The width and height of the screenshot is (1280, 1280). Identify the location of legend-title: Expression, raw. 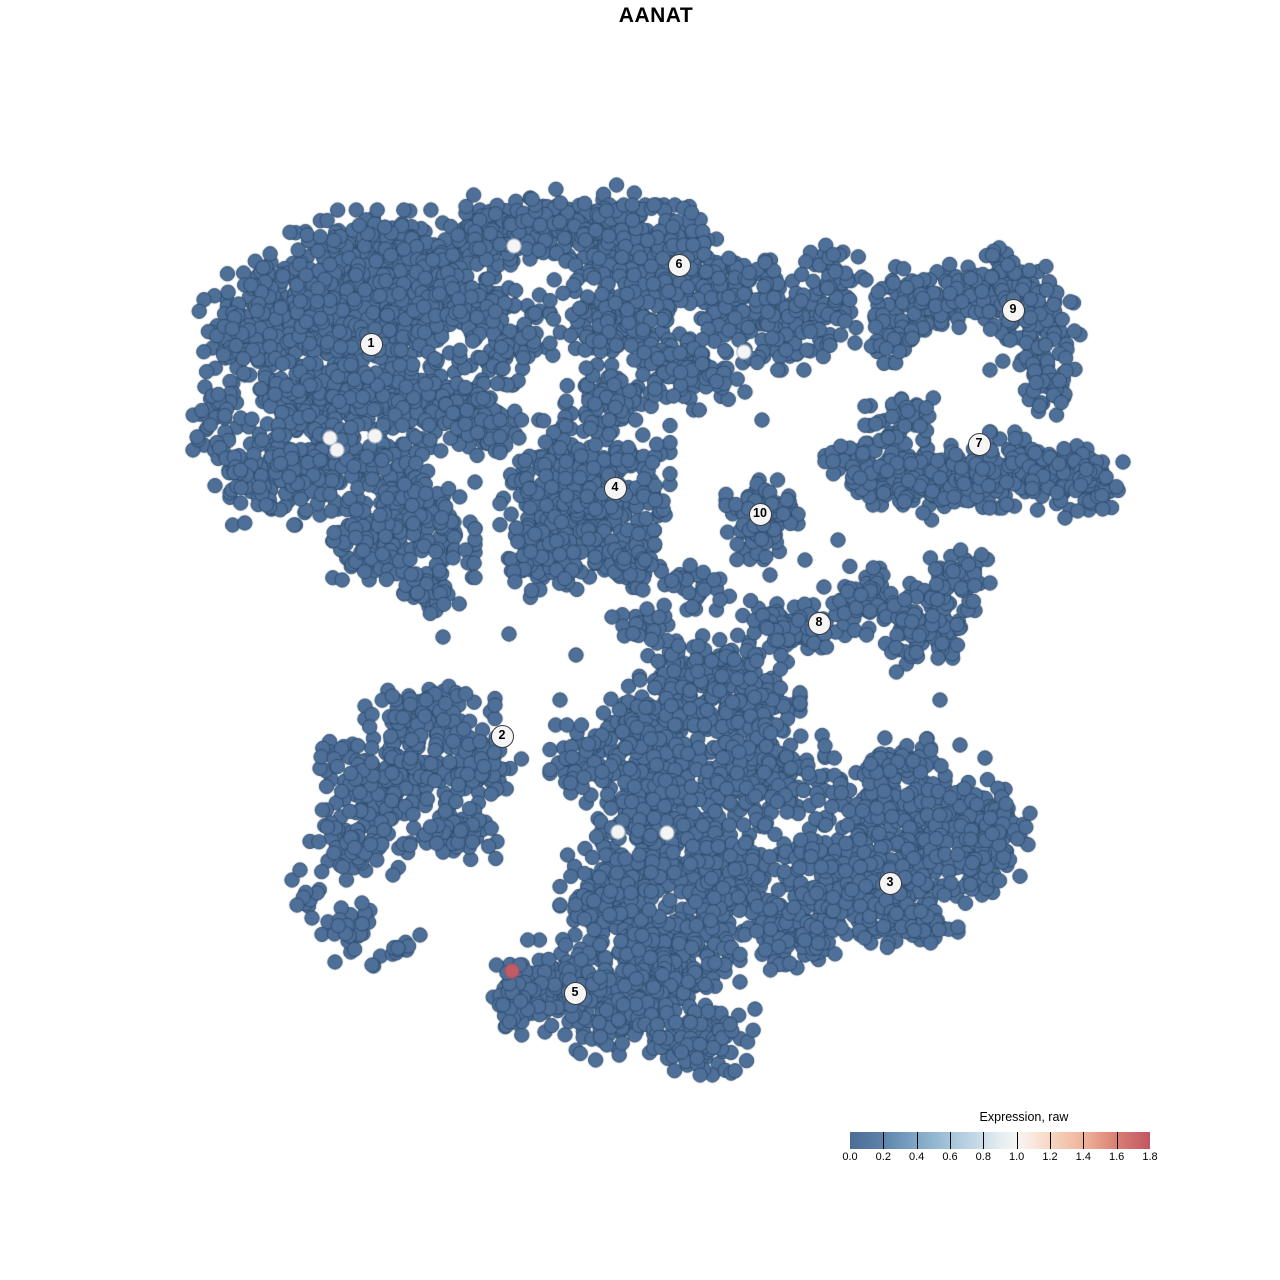
(1024, 1117).